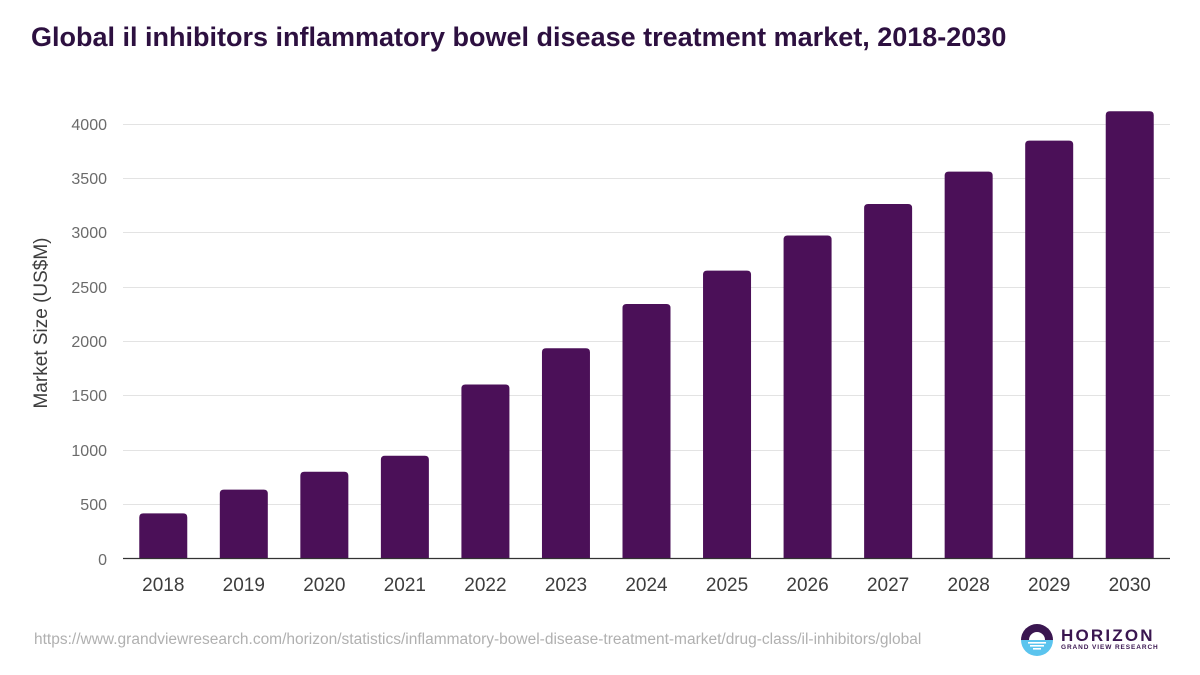 This screenshot has height=675, width=1200. Describe the element at coordinates (41, 322) in the screenshot. I see `y-axis-label: Market Size (US$M)` at that location.